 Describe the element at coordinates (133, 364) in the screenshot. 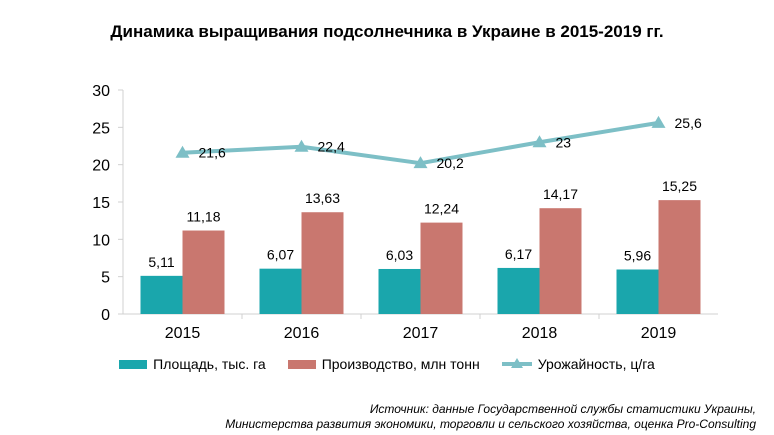

I see `legend-swatch-area` at that location.